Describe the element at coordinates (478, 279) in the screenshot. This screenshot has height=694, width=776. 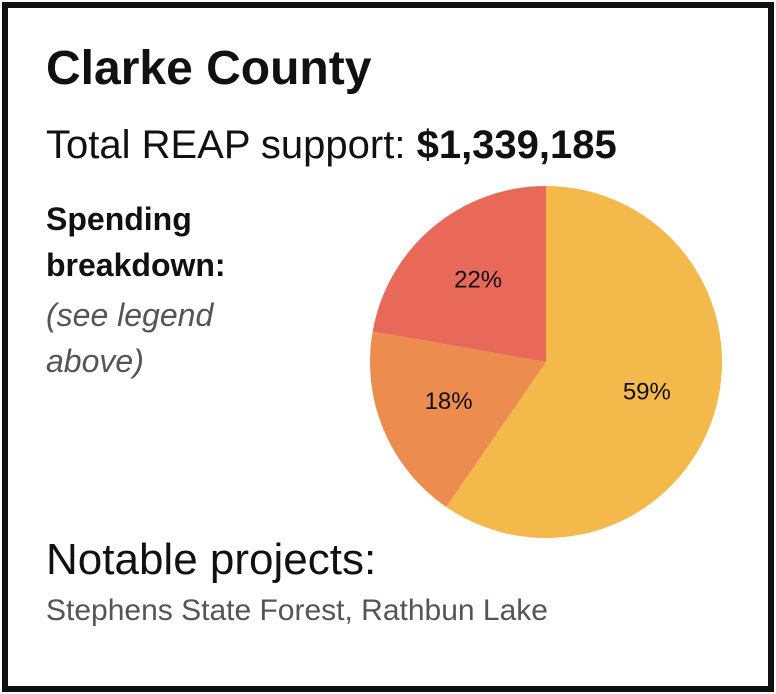
I see `slice-label: 22%` at that location.